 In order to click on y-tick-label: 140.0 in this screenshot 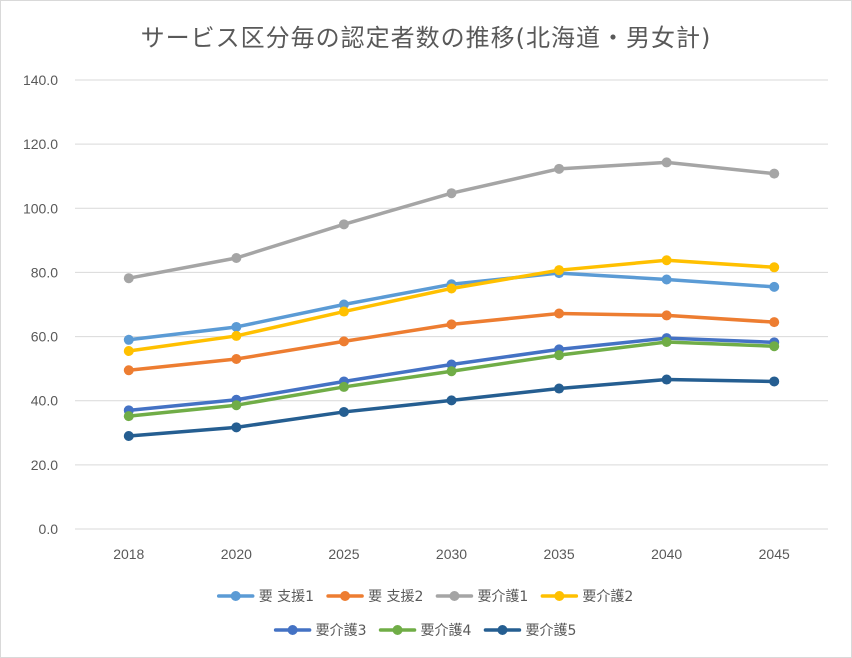, I will do `click(40, 80)`.